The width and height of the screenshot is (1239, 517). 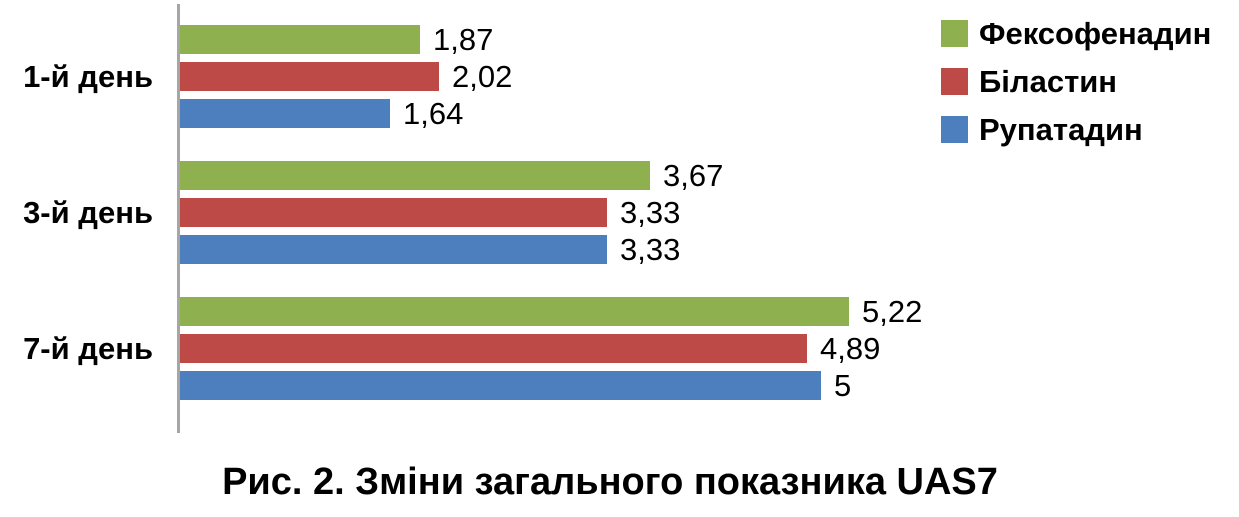 I want to click on bar-group: 1,87 2,02 1,64, so click(x=346, y=76).